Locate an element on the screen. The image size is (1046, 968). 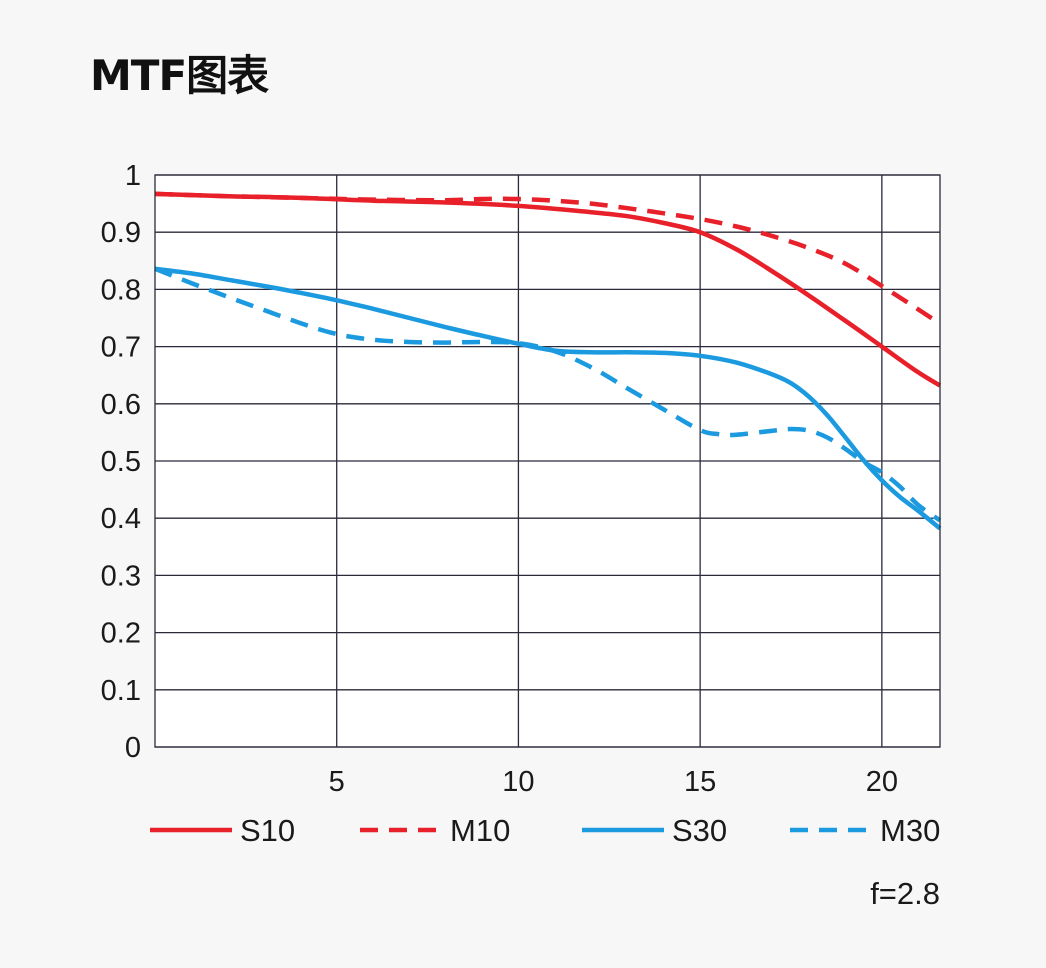
y-tick-label: 0.7 is located at coordinates (121, 348).